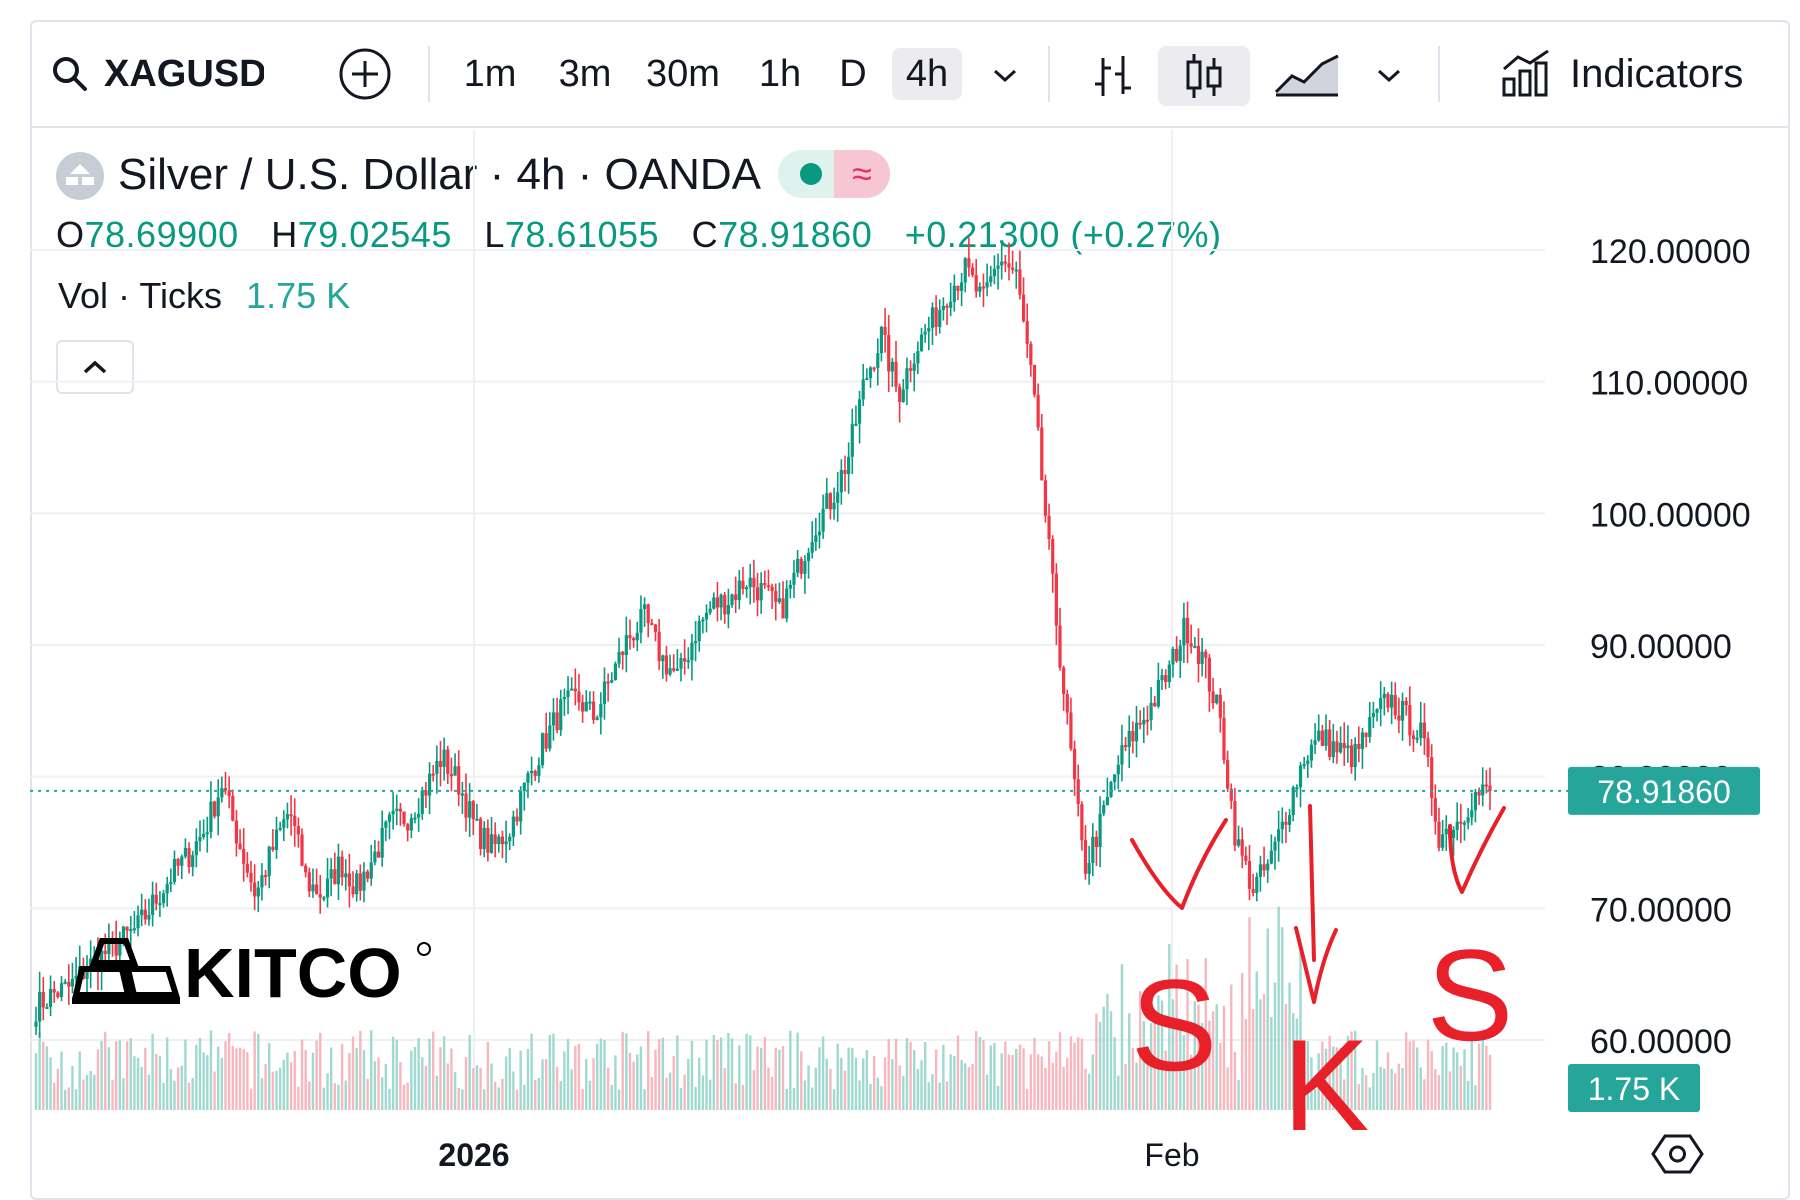 Image resolution: width=1800 pixels, height=1200 pixels. I want to click on candles-icon, so click(1204, 76).